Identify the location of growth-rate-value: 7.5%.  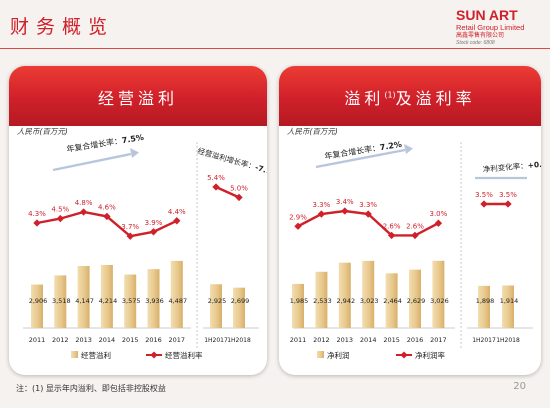
(132, 139).